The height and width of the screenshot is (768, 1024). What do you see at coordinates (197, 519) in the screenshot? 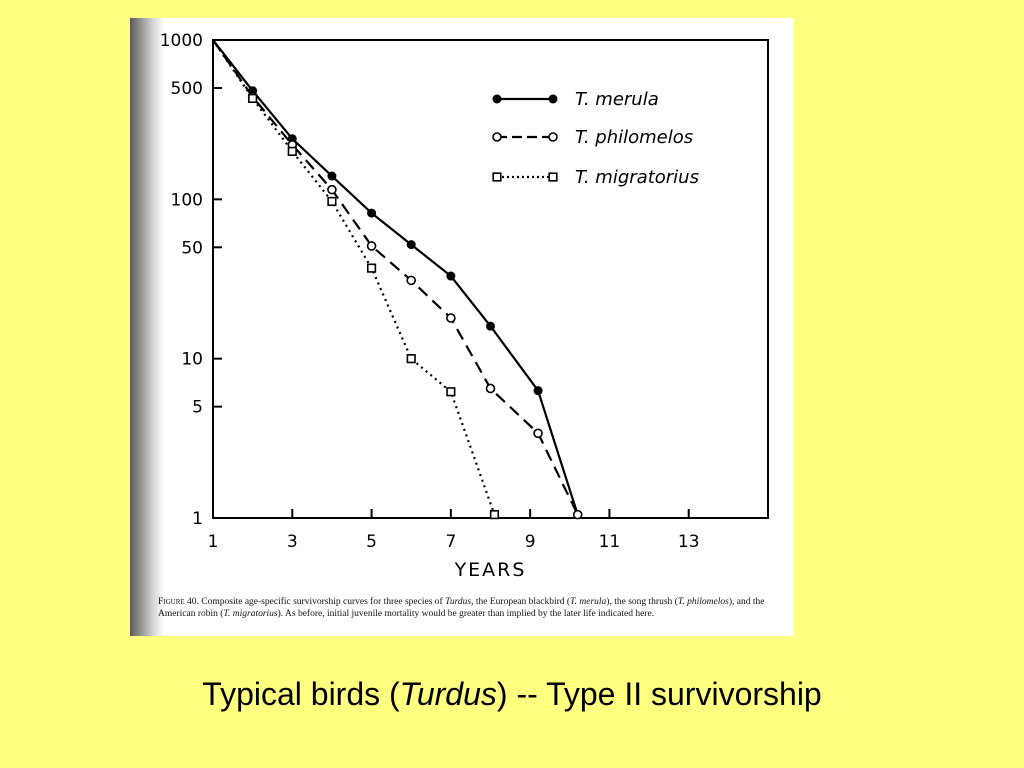
I see `y-tick-label: 1` at bounding box center [197, 519].